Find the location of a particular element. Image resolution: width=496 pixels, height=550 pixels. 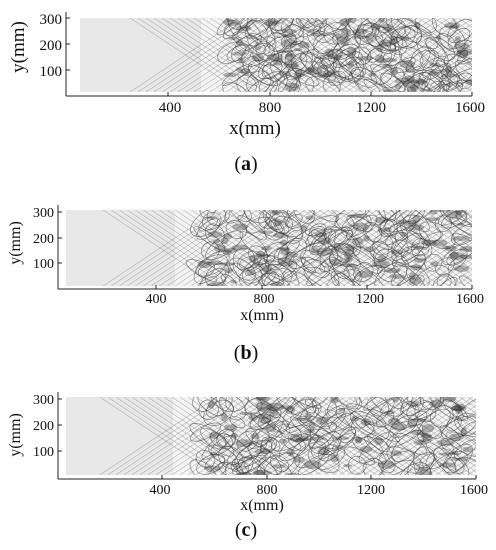

caption-letter: c is located at coordinates (246, 530).